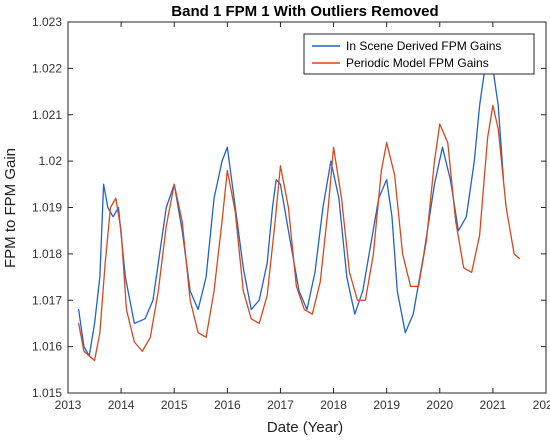 The image size is (550, 440). What do you see at coordinates (423, 46) in the screenshot?
I see `legend-label-1: In Scene Derived FPM Gains` at bounding box center [423, 46].